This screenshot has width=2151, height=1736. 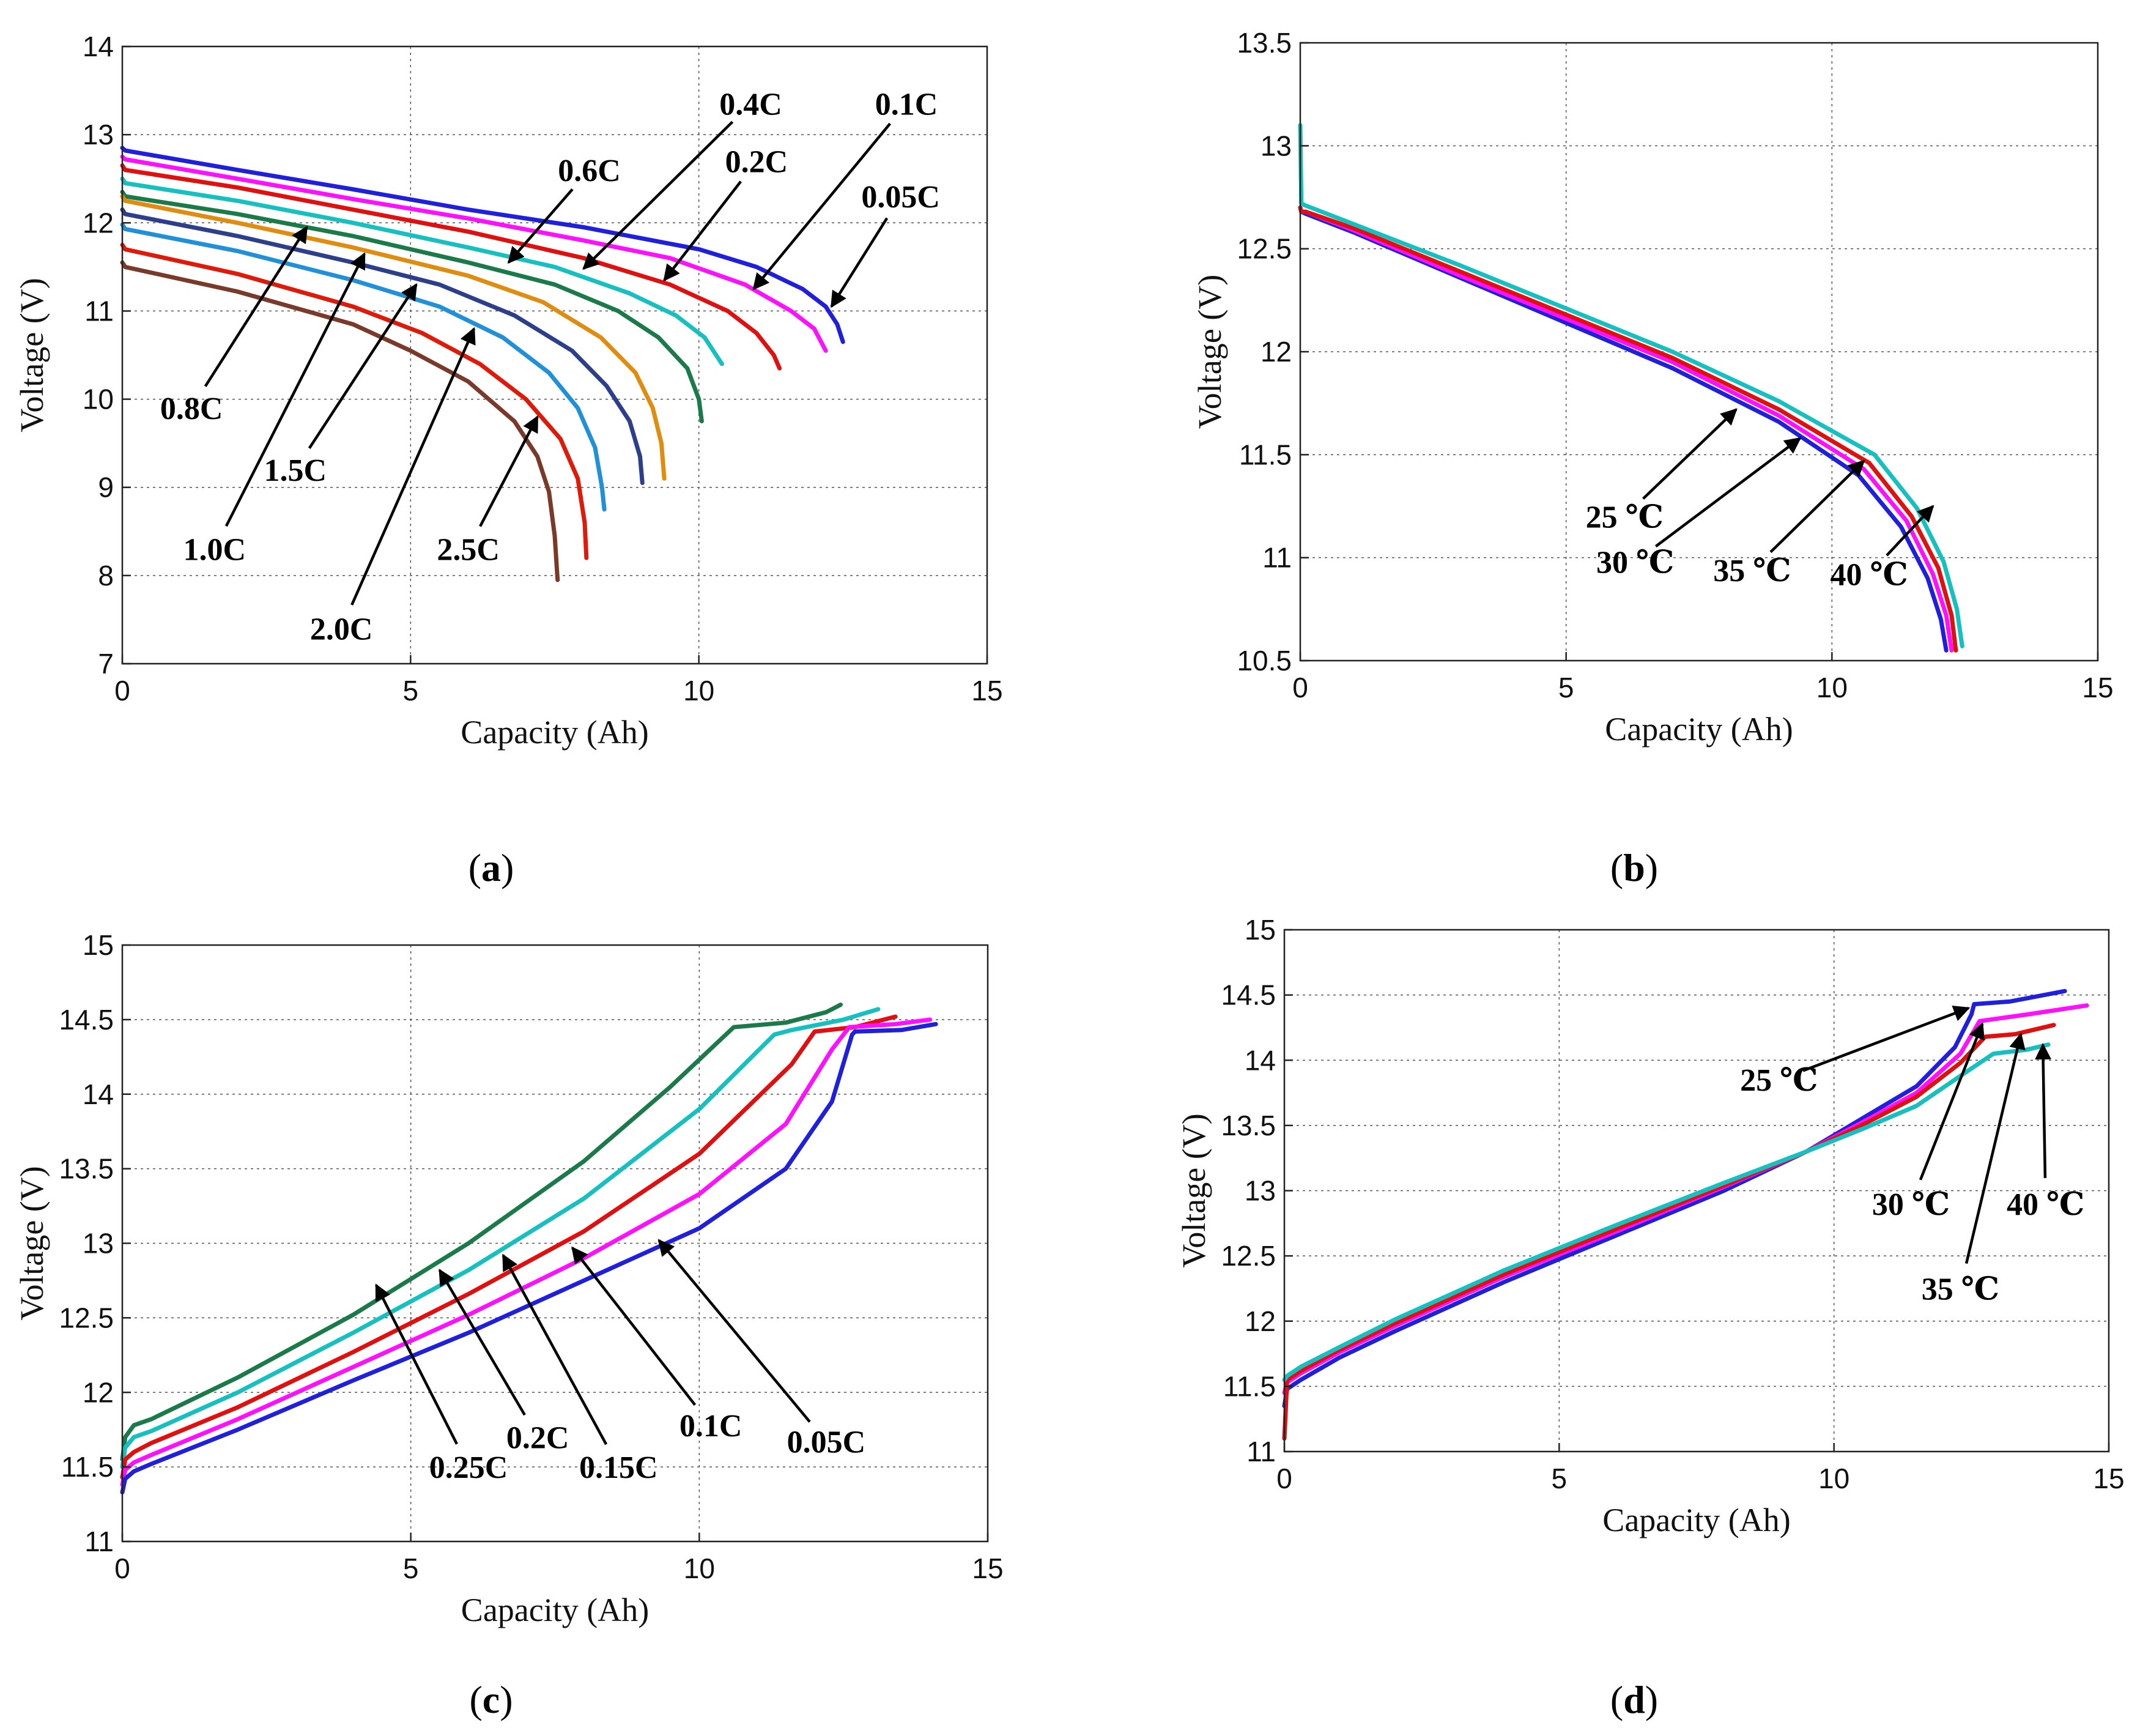 I want to click on panel-caption: (c), so click(x=491, y=1699).